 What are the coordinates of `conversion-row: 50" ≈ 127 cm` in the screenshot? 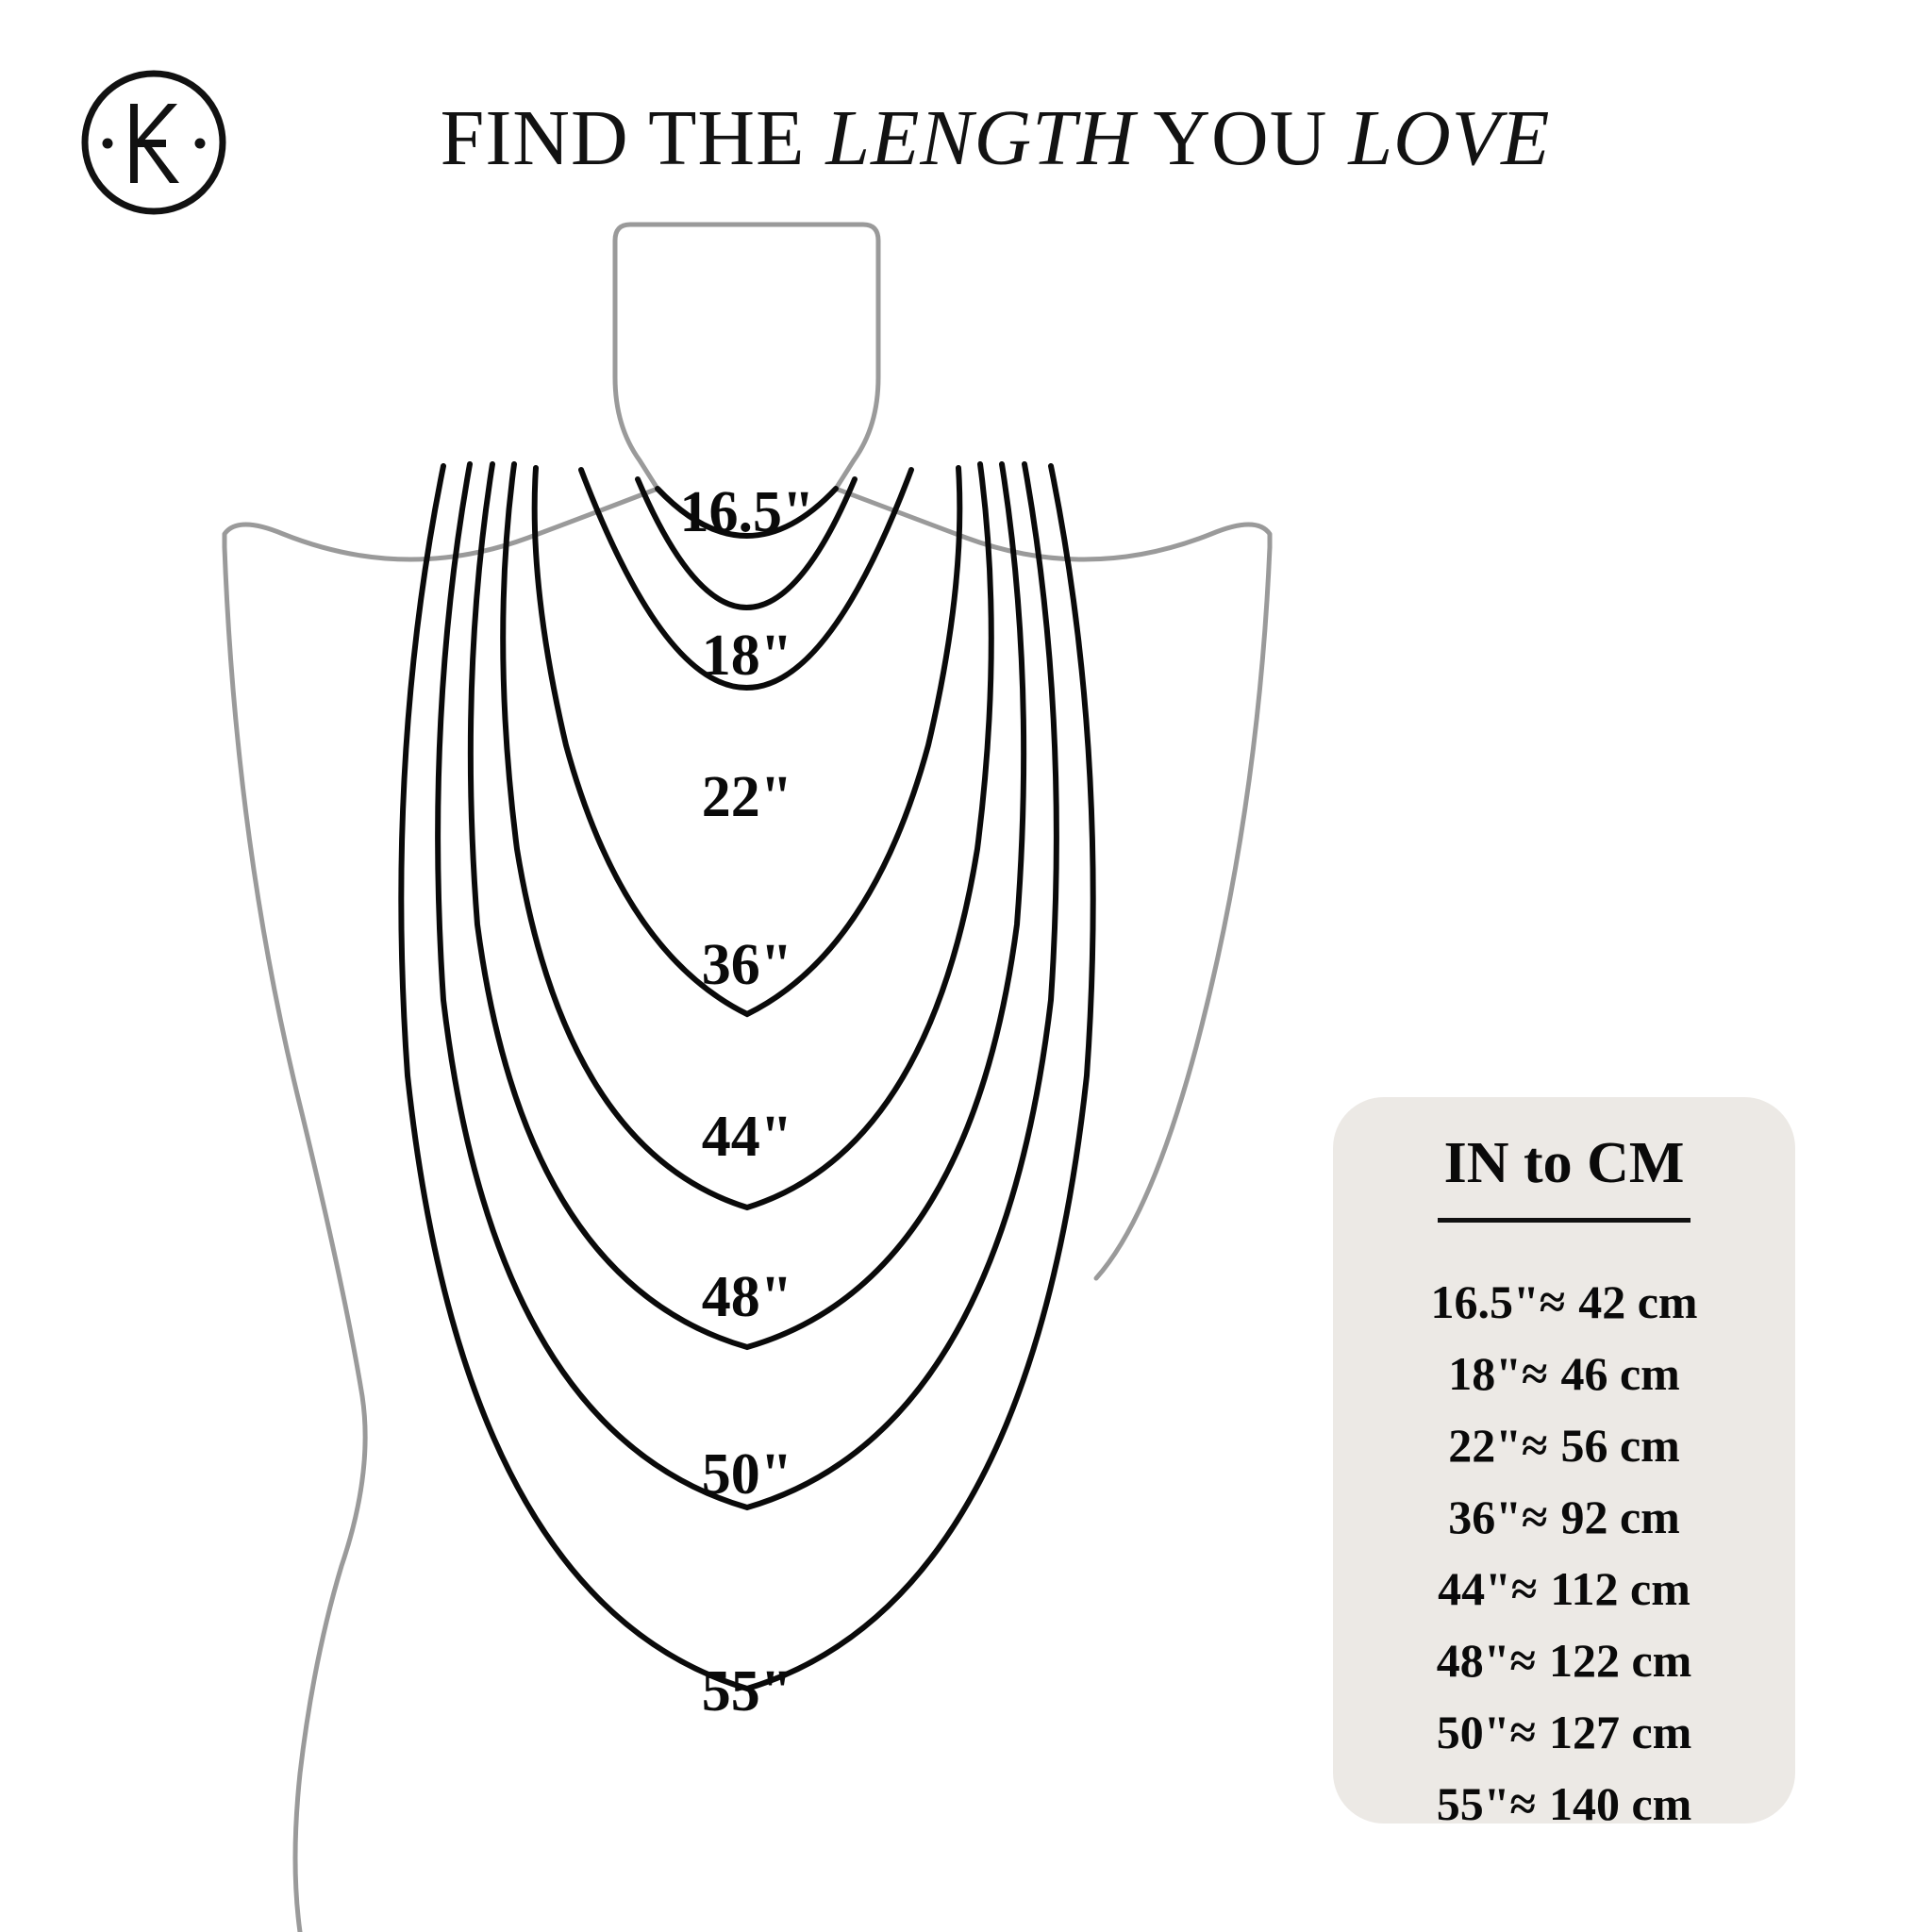 It's located at (1564, 1732).